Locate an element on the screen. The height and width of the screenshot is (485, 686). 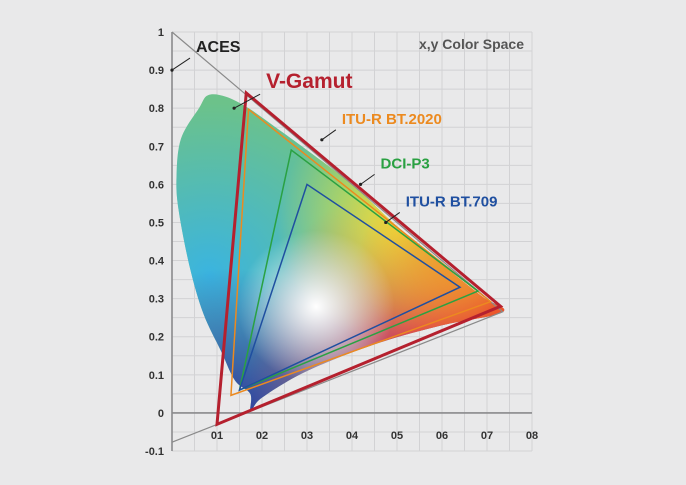
itu-r-bt-709-label: ITU-R BT.709 is located at coordinates (452, 201).